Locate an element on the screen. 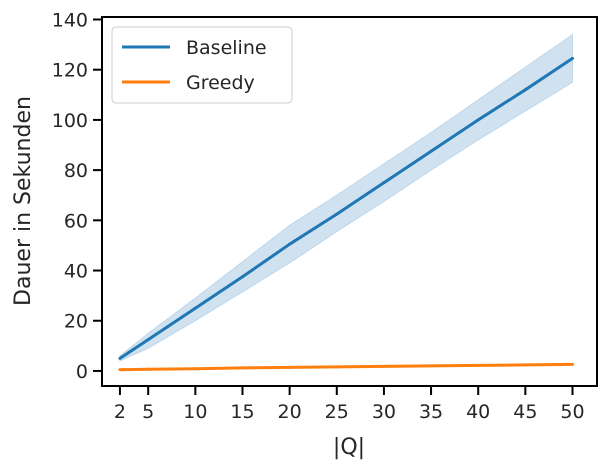 The height and width of the screenshot is (467, 606). x-tick-label: 45 is located at coordinates (525, 412).